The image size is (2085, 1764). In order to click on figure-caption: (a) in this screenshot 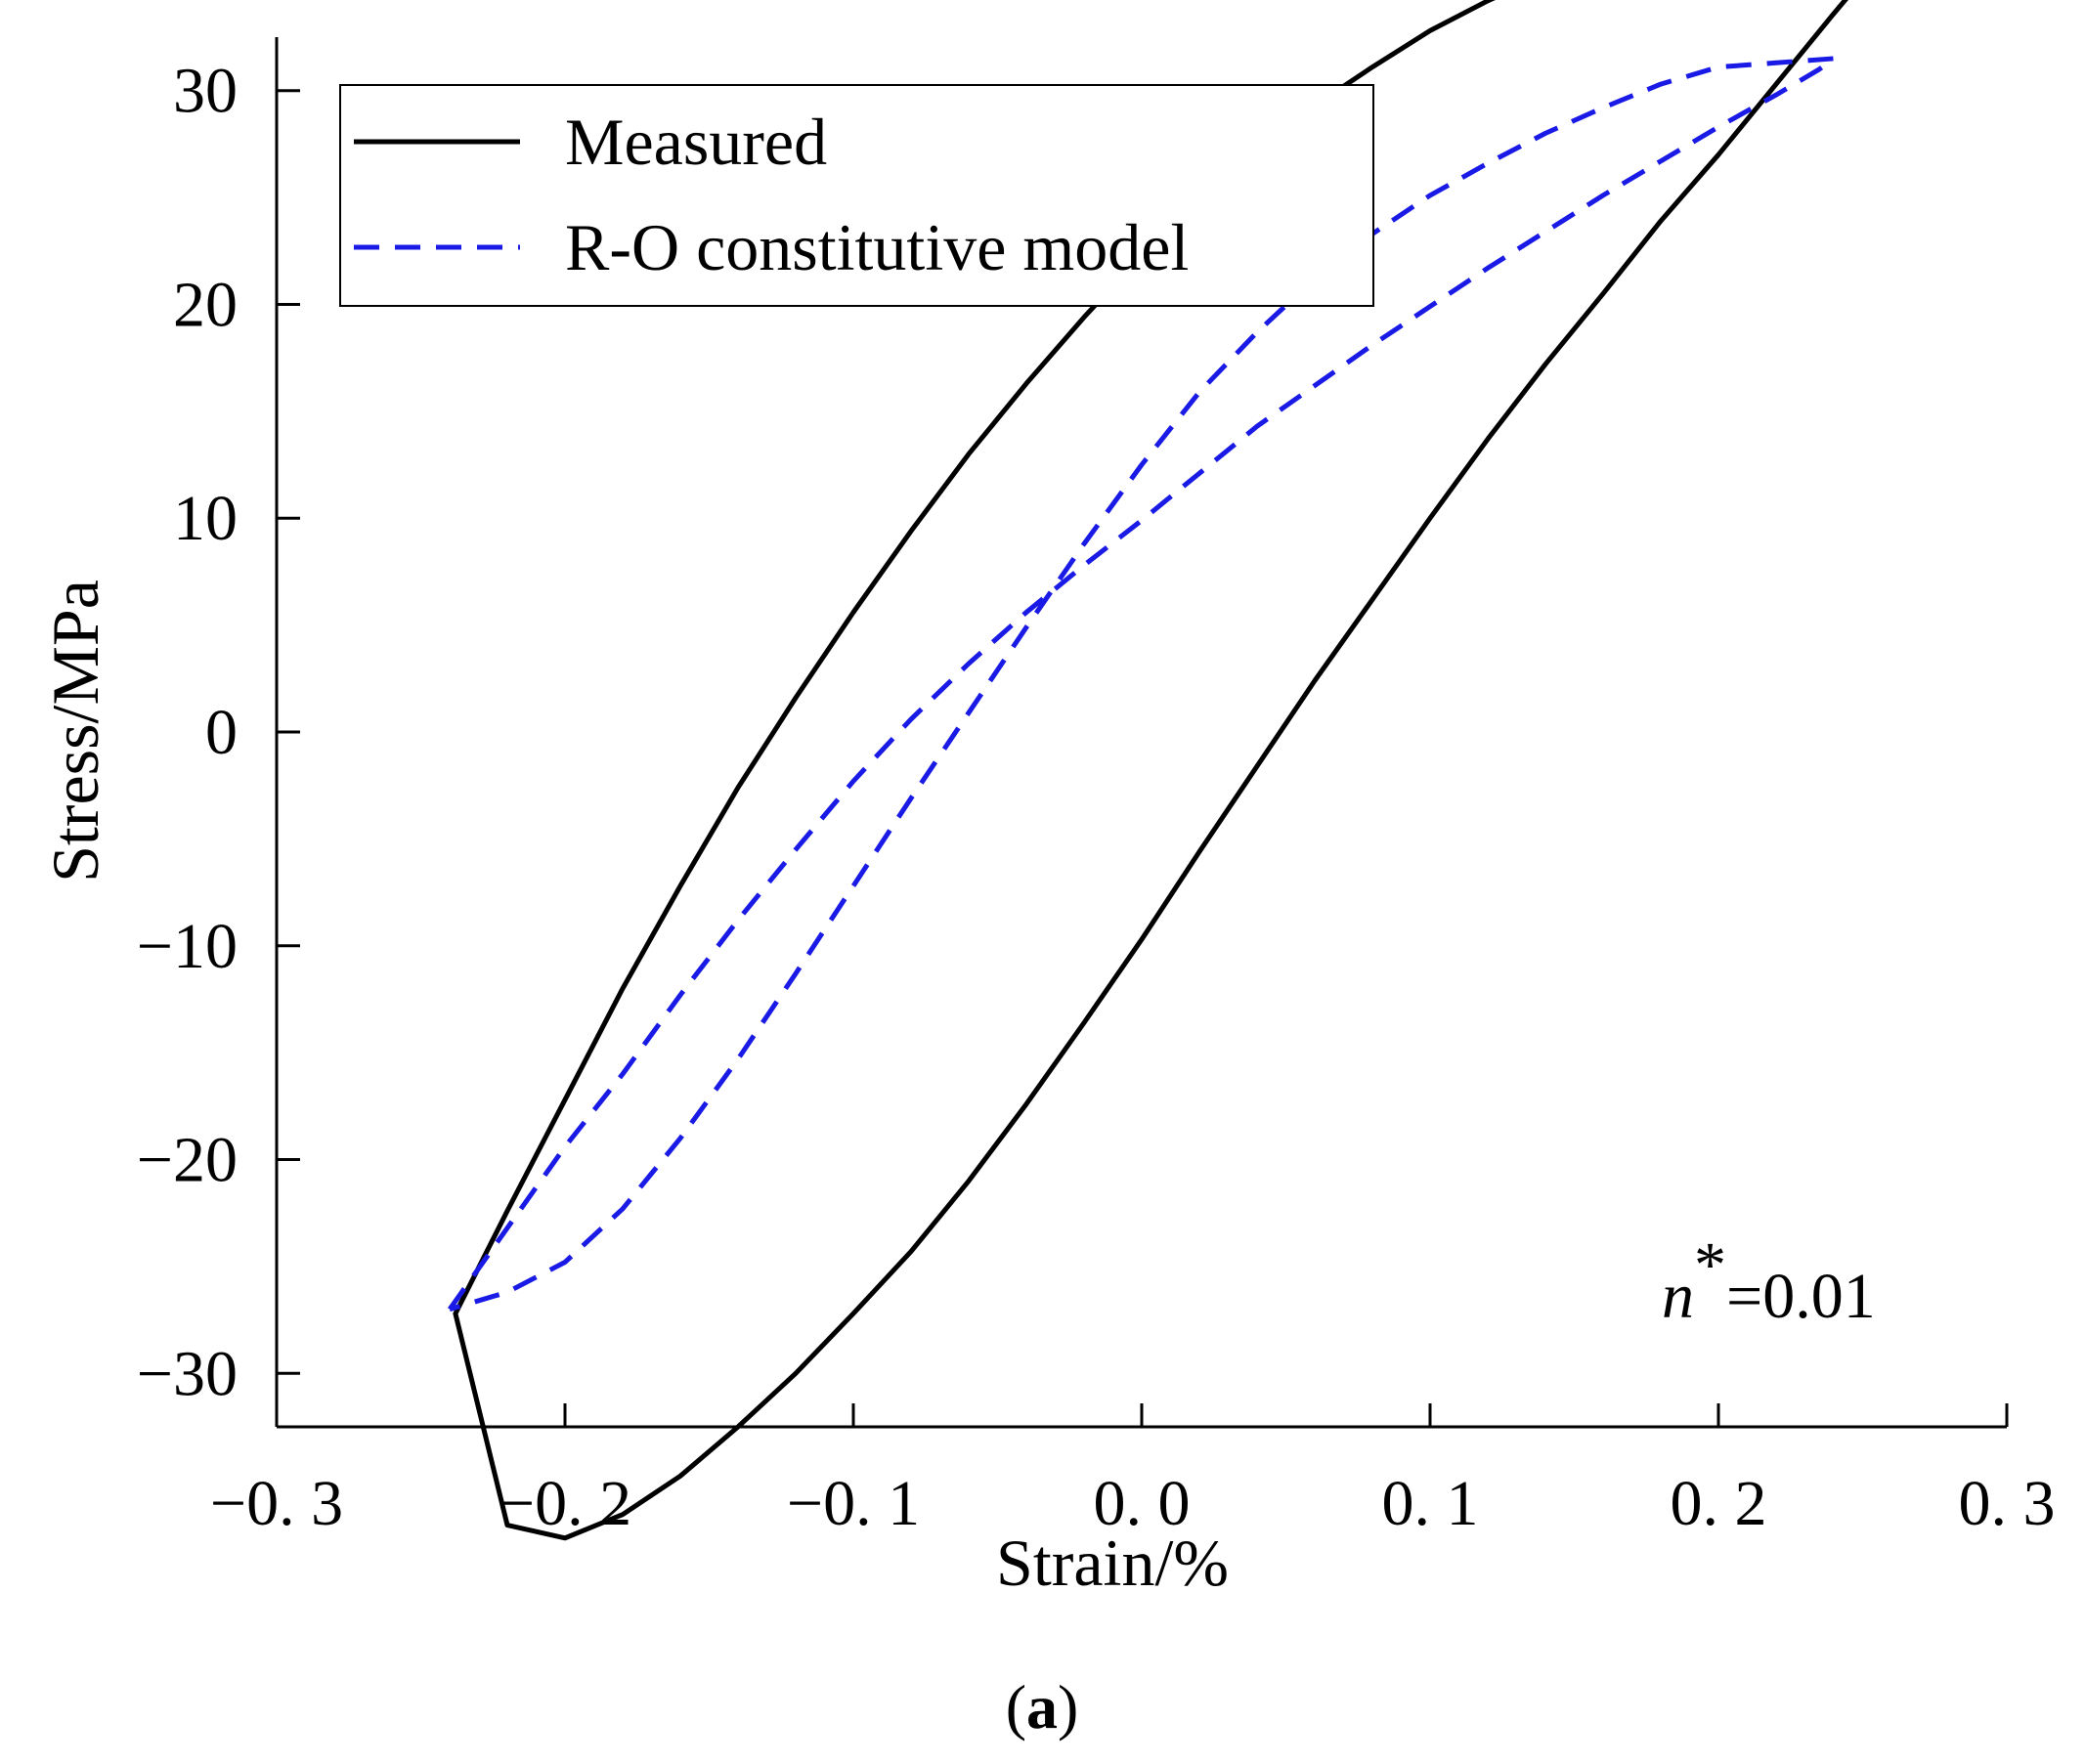, I will do `click(1042, 1707)`.